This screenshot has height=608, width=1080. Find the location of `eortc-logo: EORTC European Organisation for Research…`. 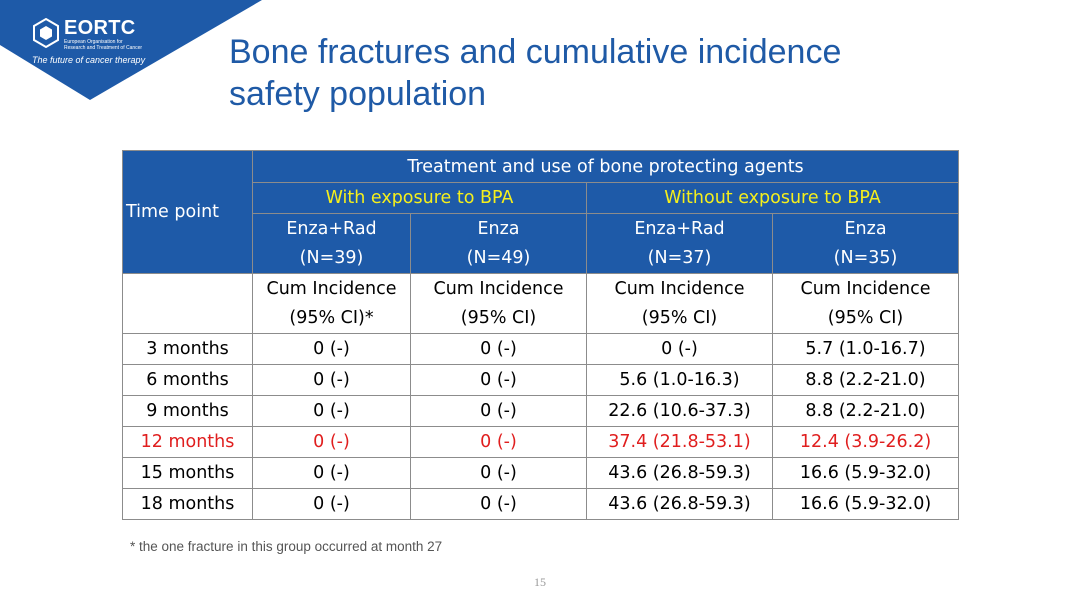

eortc-logo: EORTC European Organisation for Research… is located at coordinates (110, 42).